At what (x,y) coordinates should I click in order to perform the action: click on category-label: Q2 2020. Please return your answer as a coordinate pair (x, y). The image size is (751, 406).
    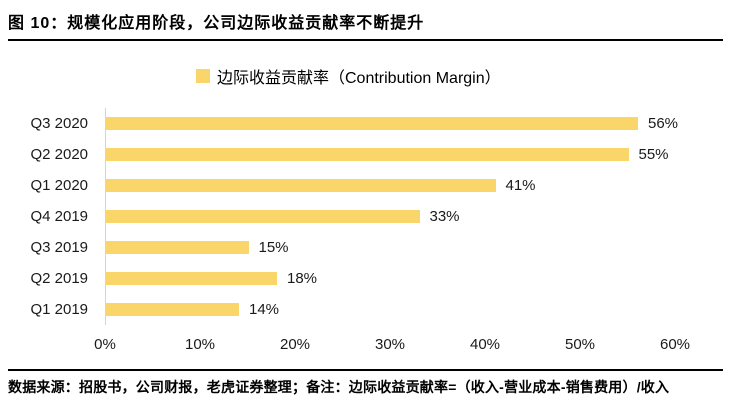
    Looking at the image, I should click on (59, 154).